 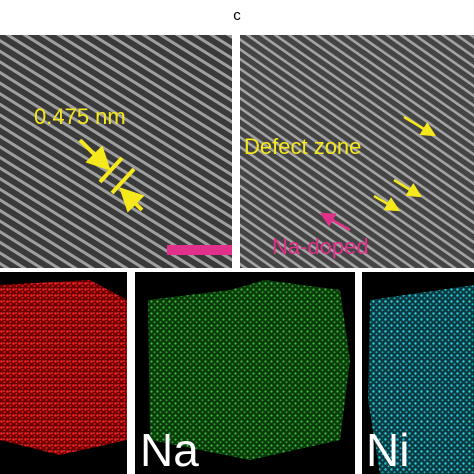 What do you see at coordinates (169, 449) in the screenshot?
I see `element-label: Na` at bounding box center [169, 449].